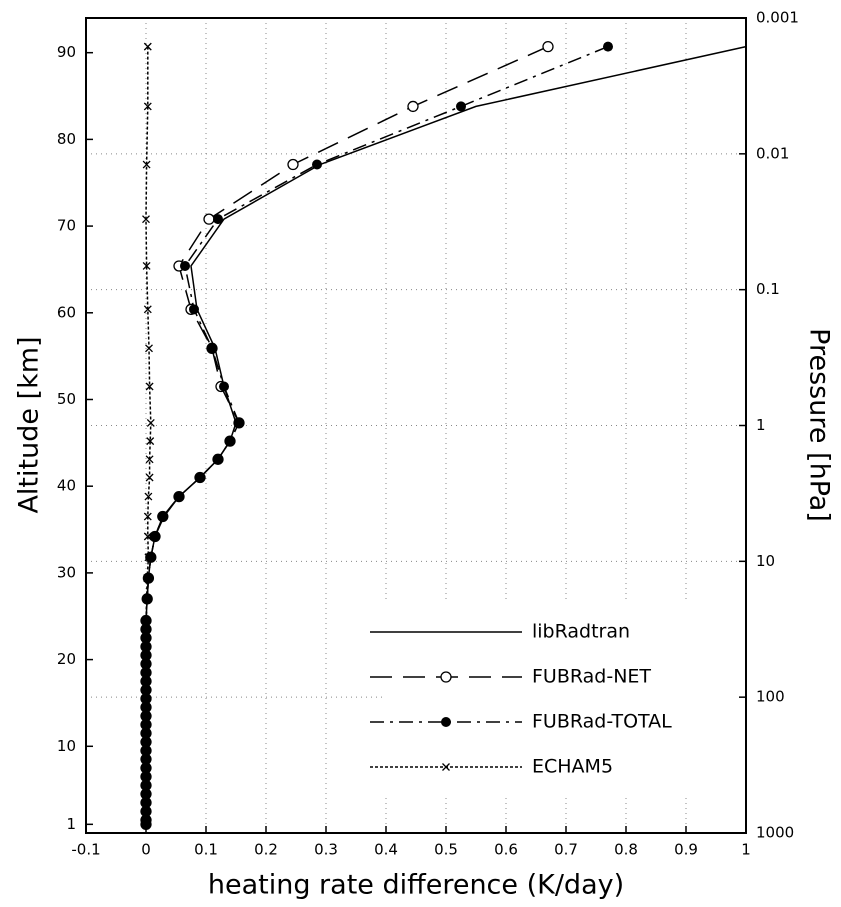  What do you see at coordinates (66, 226) in the screenshot?
I see `y-tick-label: 70` at bounding box center [66, 226].